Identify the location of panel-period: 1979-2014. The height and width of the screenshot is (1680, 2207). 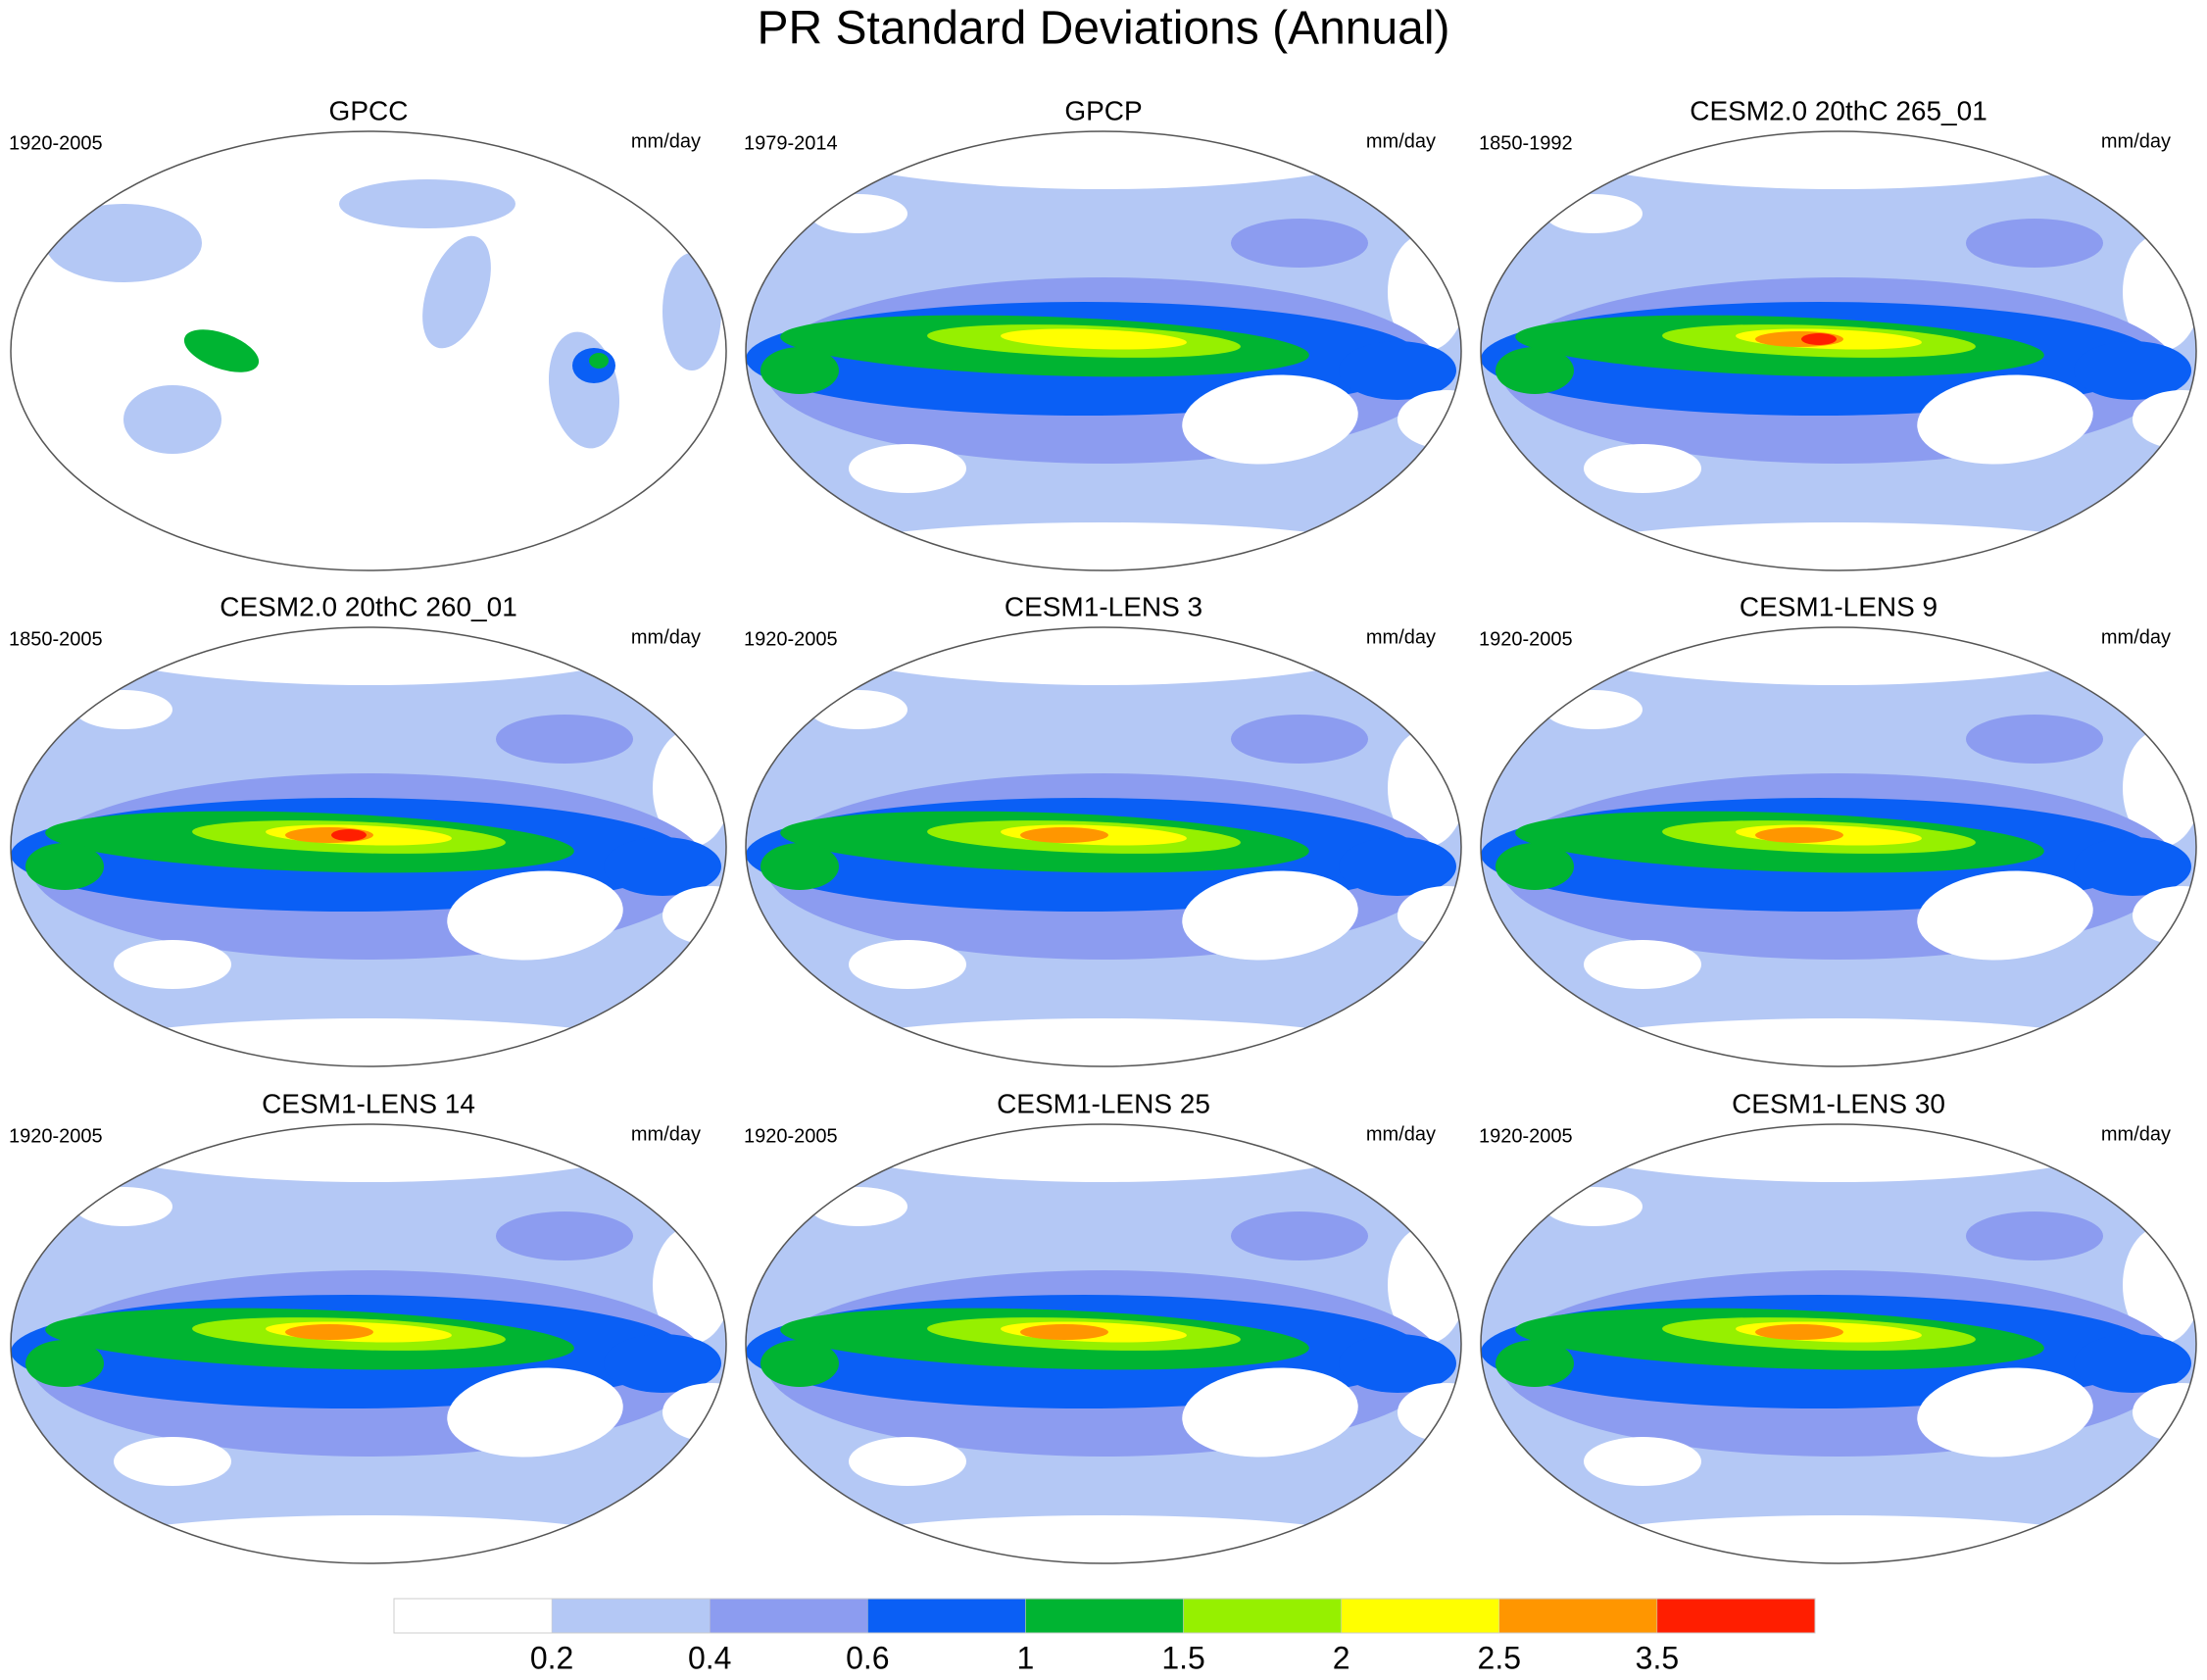
(791, 143).